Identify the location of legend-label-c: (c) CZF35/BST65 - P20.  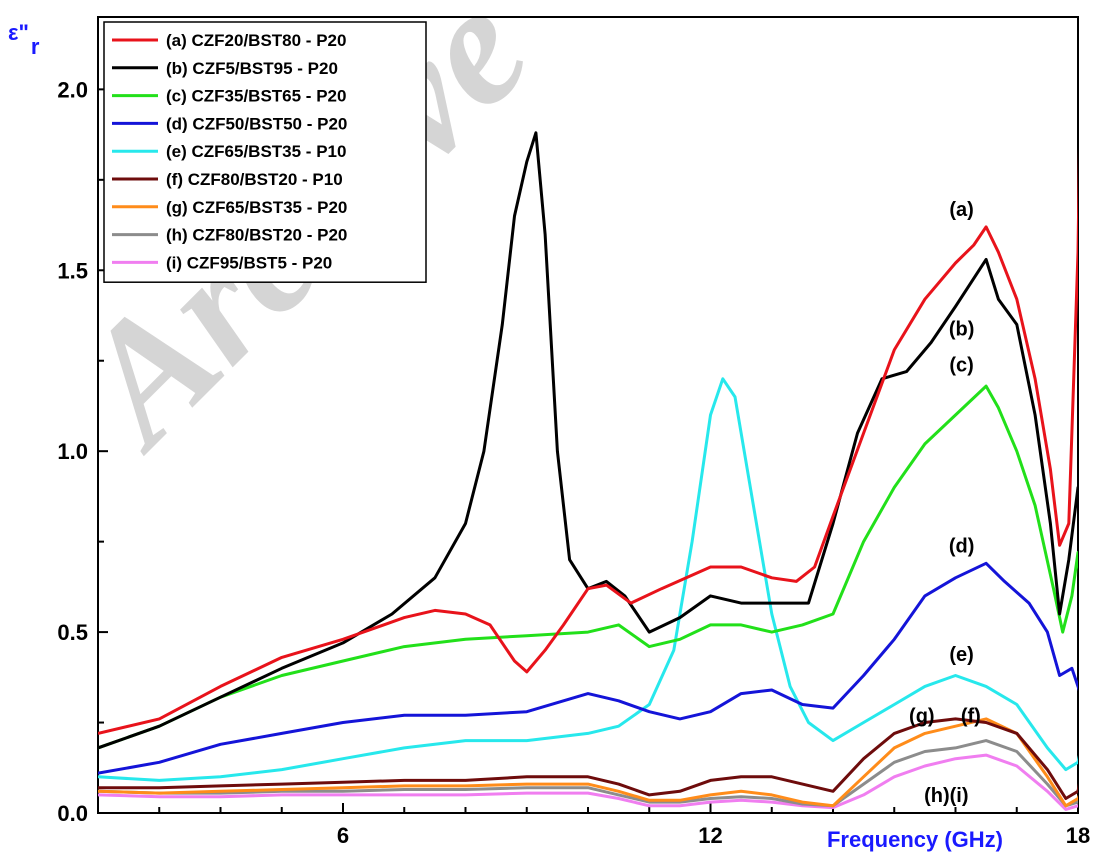
(256, 96).